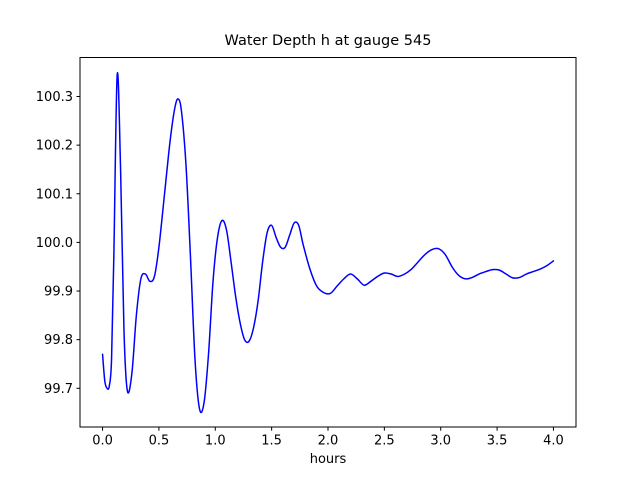 The image size is (640, 480). I want to click on y-tick-label: 99.8, so click(58, 340).